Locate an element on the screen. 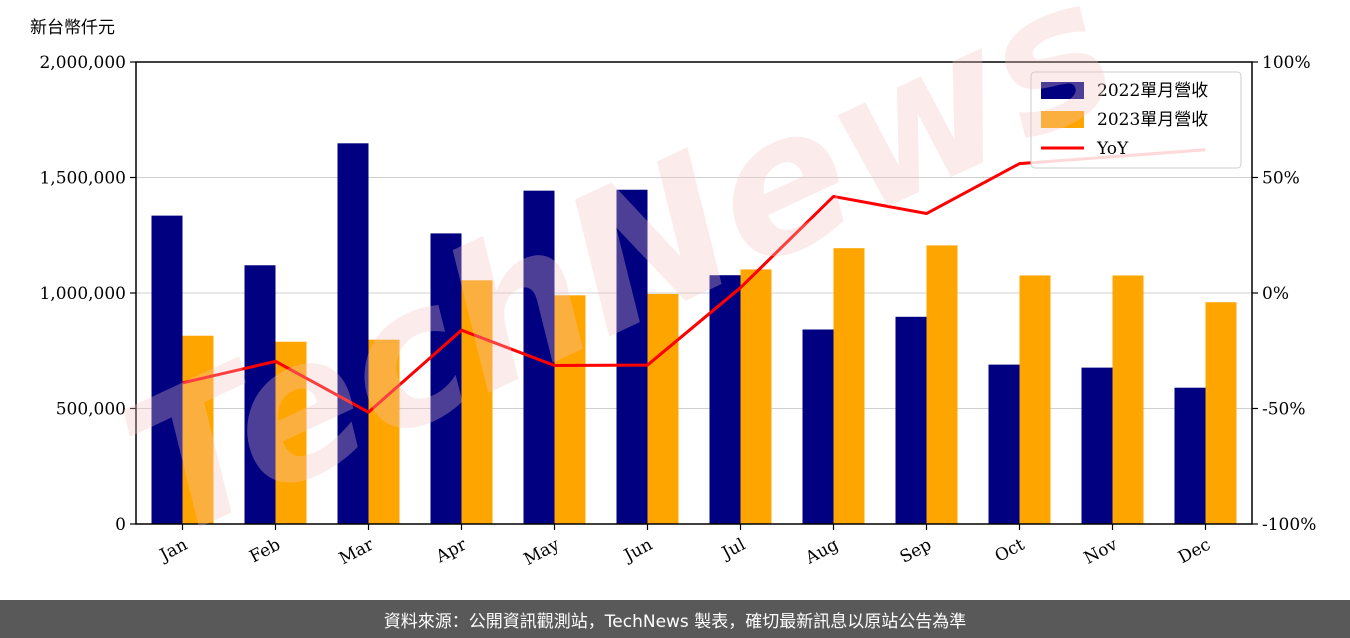  legend-label: 2022單月營收 is located at coordinates (1152, 91).